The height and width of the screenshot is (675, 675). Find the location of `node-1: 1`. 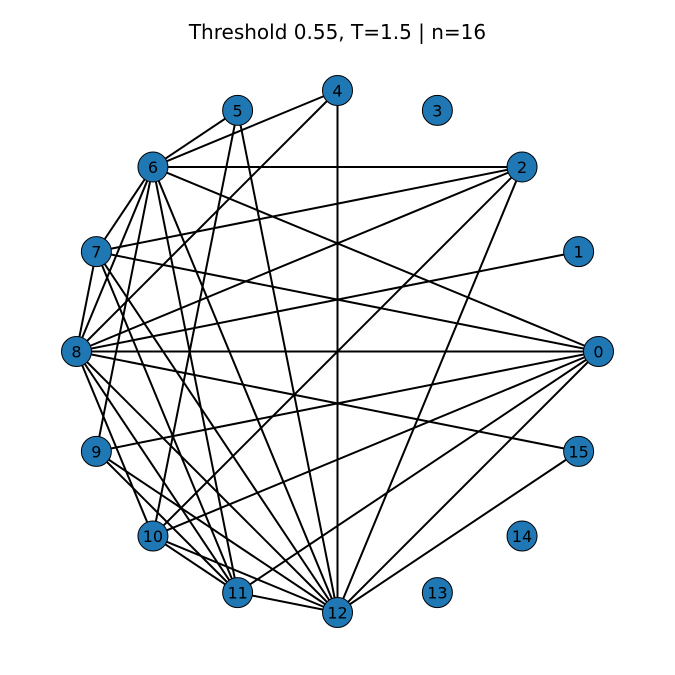

node-1: 1 is located at coordinates (579, 252).